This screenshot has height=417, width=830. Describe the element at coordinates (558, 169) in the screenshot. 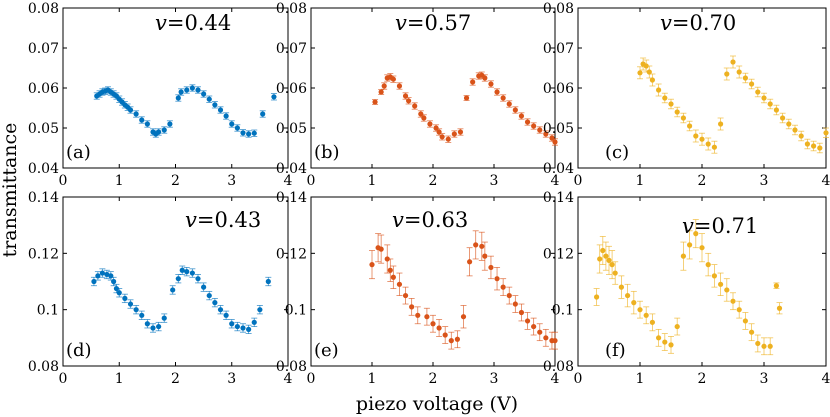

I see `y-tick-label: 0.04` at that location.